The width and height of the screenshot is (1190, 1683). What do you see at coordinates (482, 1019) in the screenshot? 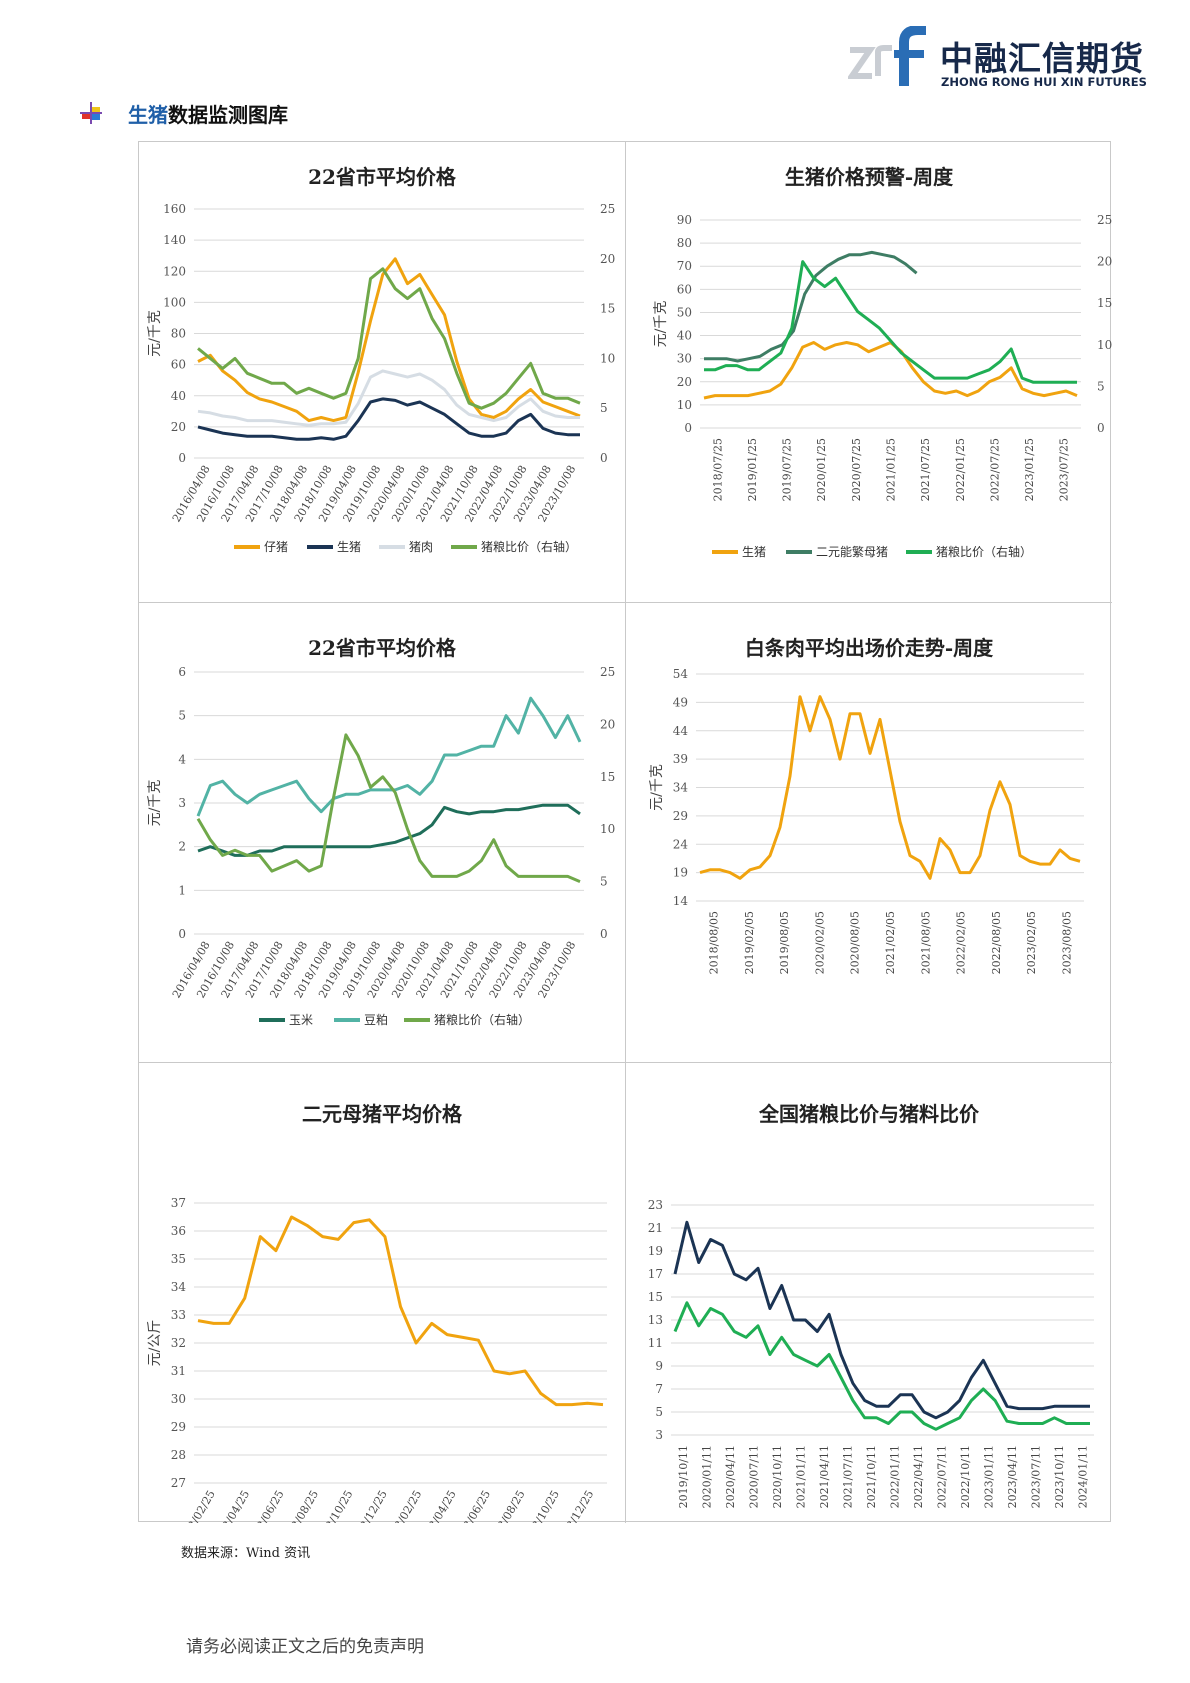
I see `legend-label: 猪粮比价（右轴）` at bounding box center [482, 1019].